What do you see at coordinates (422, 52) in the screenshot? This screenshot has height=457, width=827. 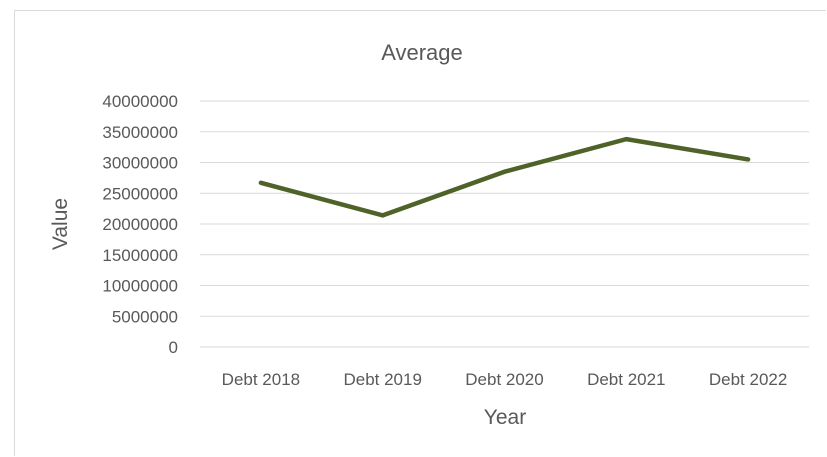 I see `chart-title: Average` at bounding box center [422, 52].